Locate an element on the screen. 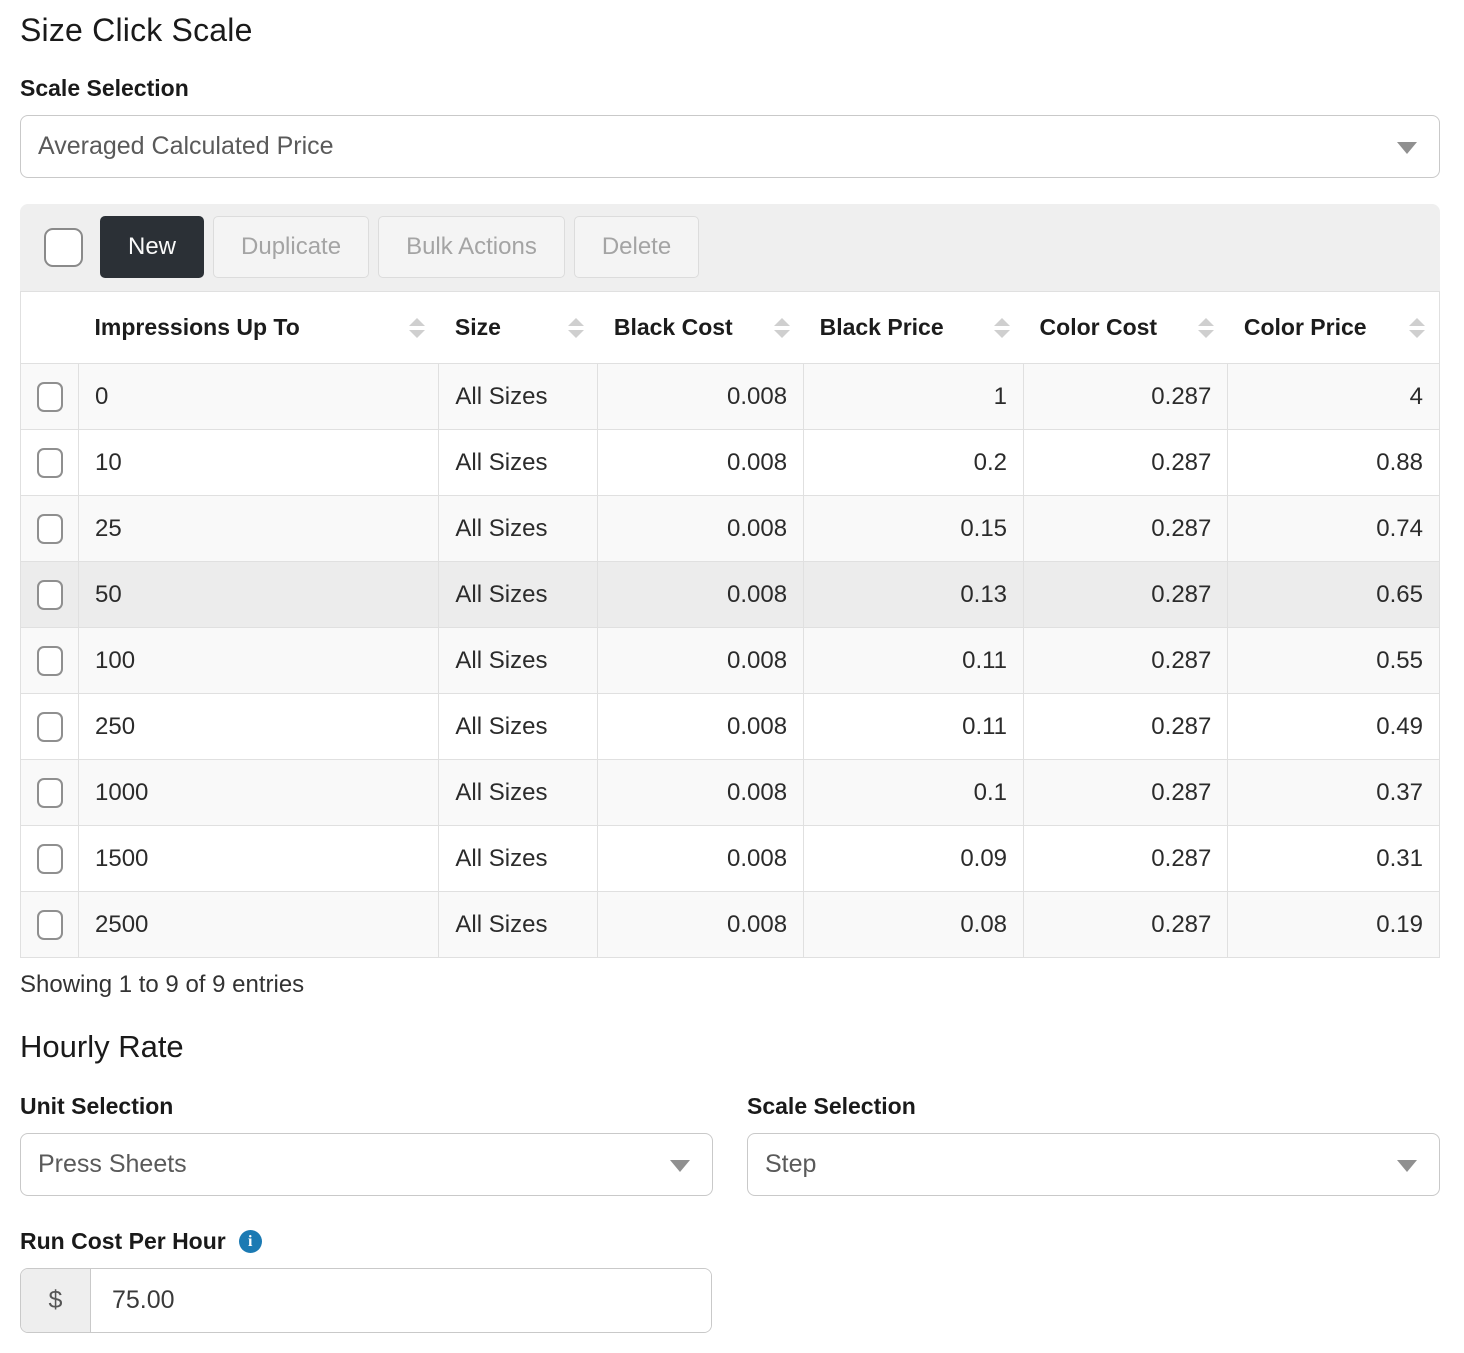  run-cost-label: Run Cost Per Hour is located at coordinates (123, 1241).